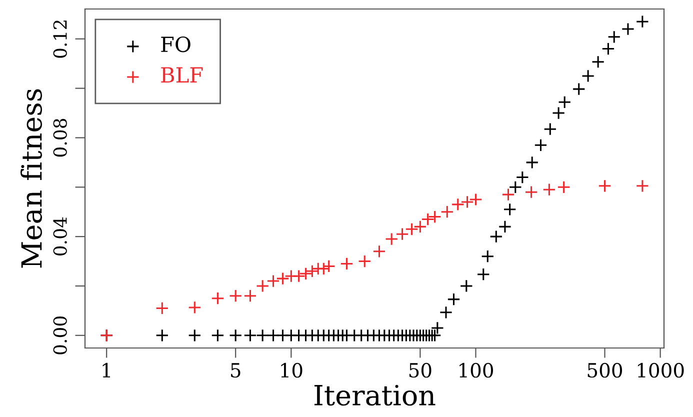  Describe the element at coordinates (605, 370) in the screenshot. I see `x-tick-label: 500` at that location.